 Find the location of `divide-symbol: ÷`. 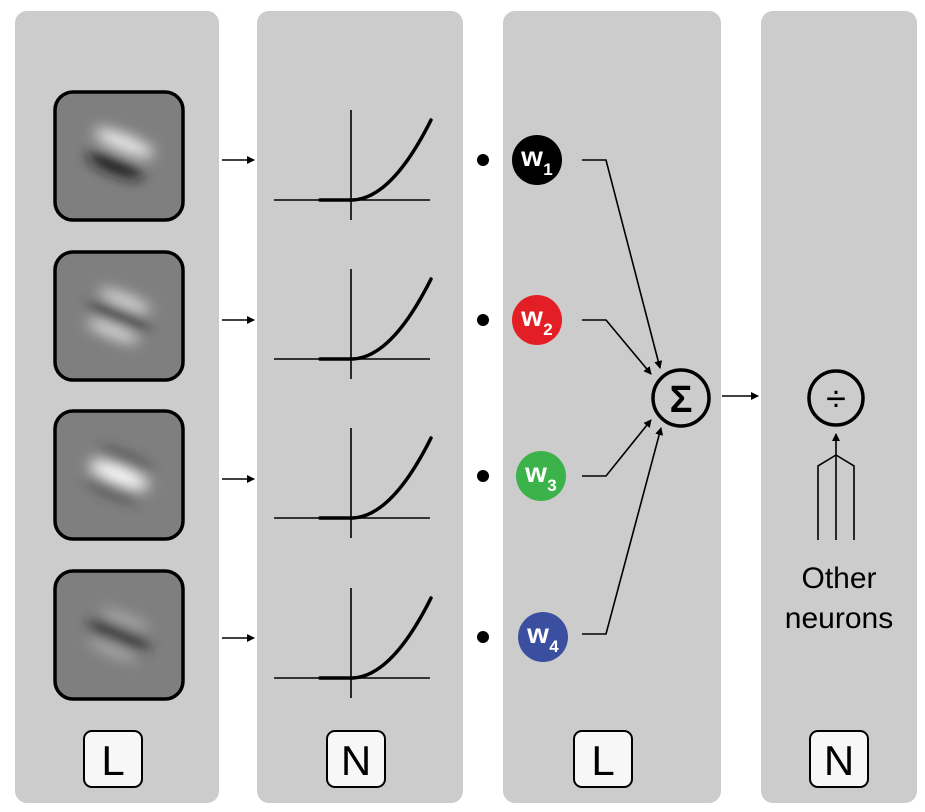

divide-symbol: ÷ is located at coordinates (836, 398).